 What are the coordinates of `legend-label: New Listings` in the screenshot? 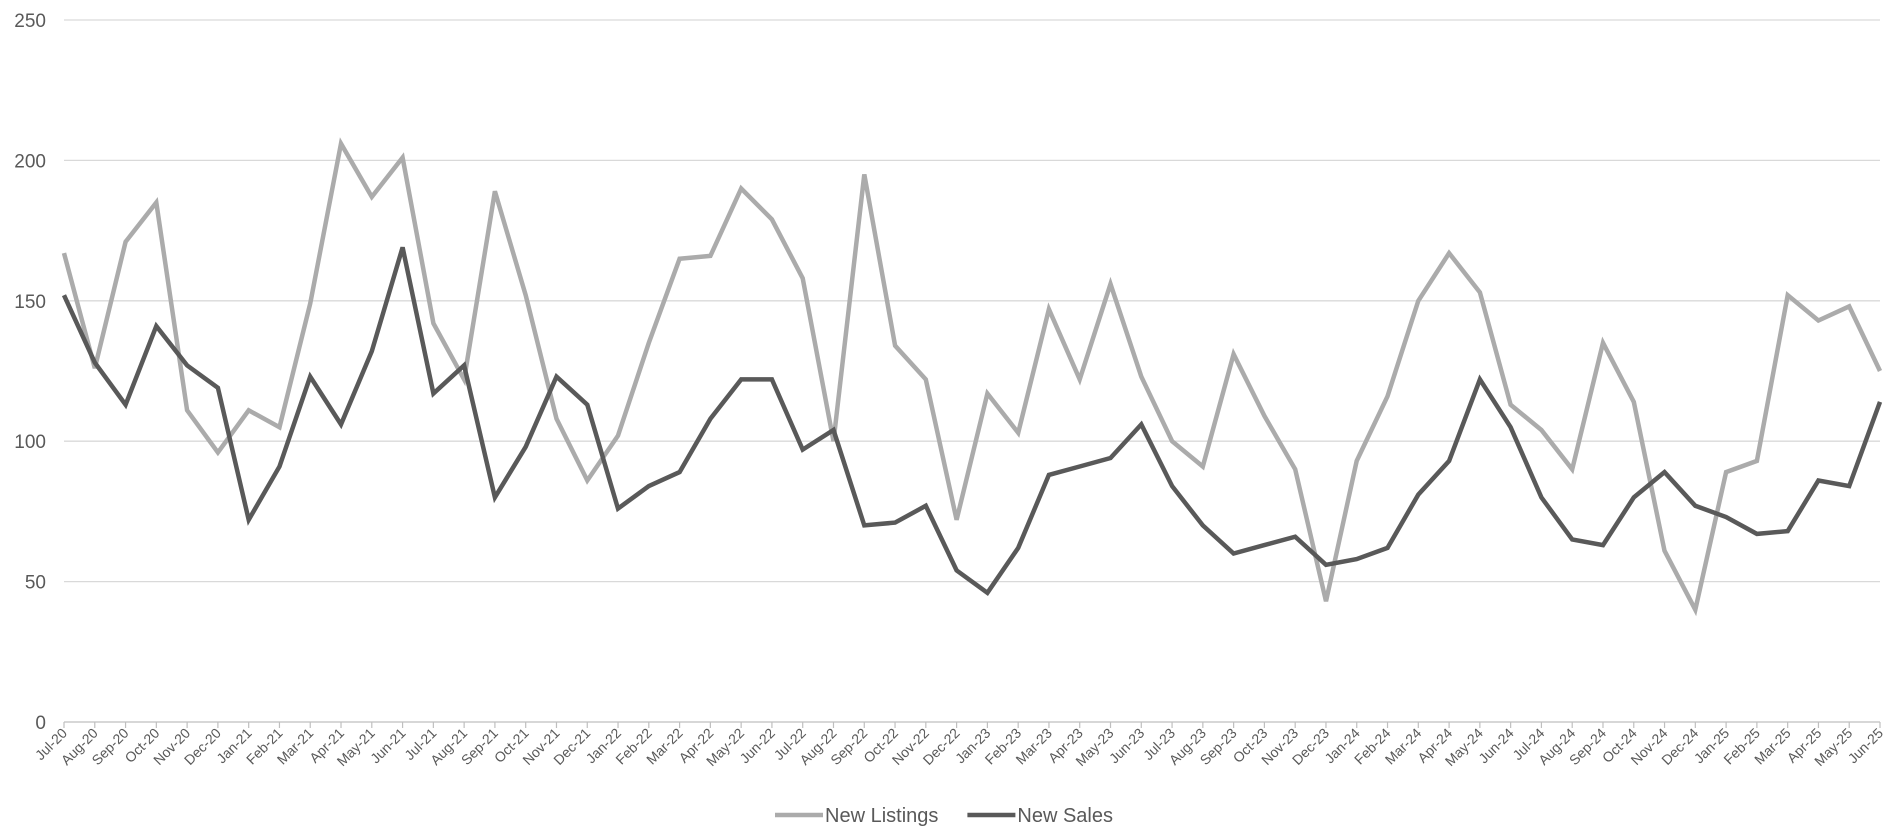 It's located at (881, 816).